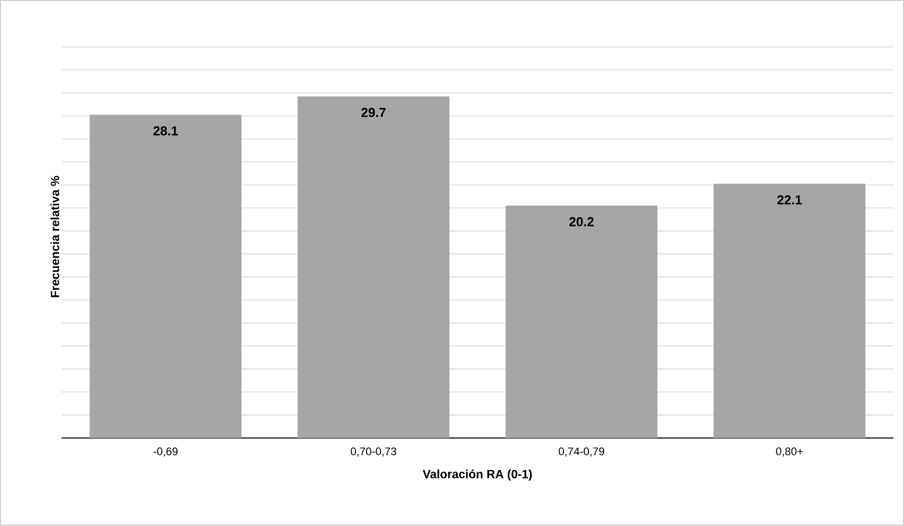 This screenshot has height=526, width=904. What do you see at coordinates (373, 113) in the screenshot?
I see `data-label: 29.7` at bounding box center [373, 113].